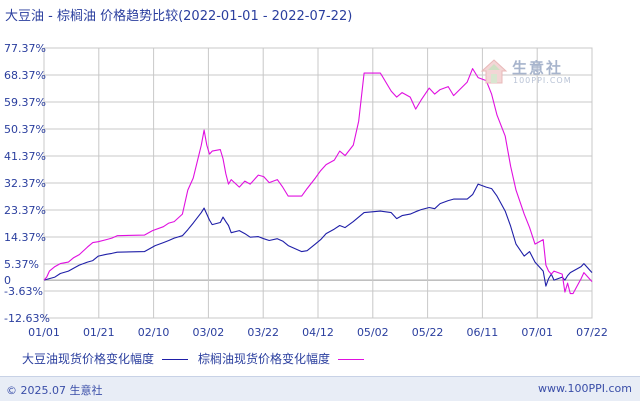 The width and height of the screenshot is (640, 401). Describe the element at coordinates (373, 332) in the screenshot. I see `x-tick-label: 05/02` at that location.